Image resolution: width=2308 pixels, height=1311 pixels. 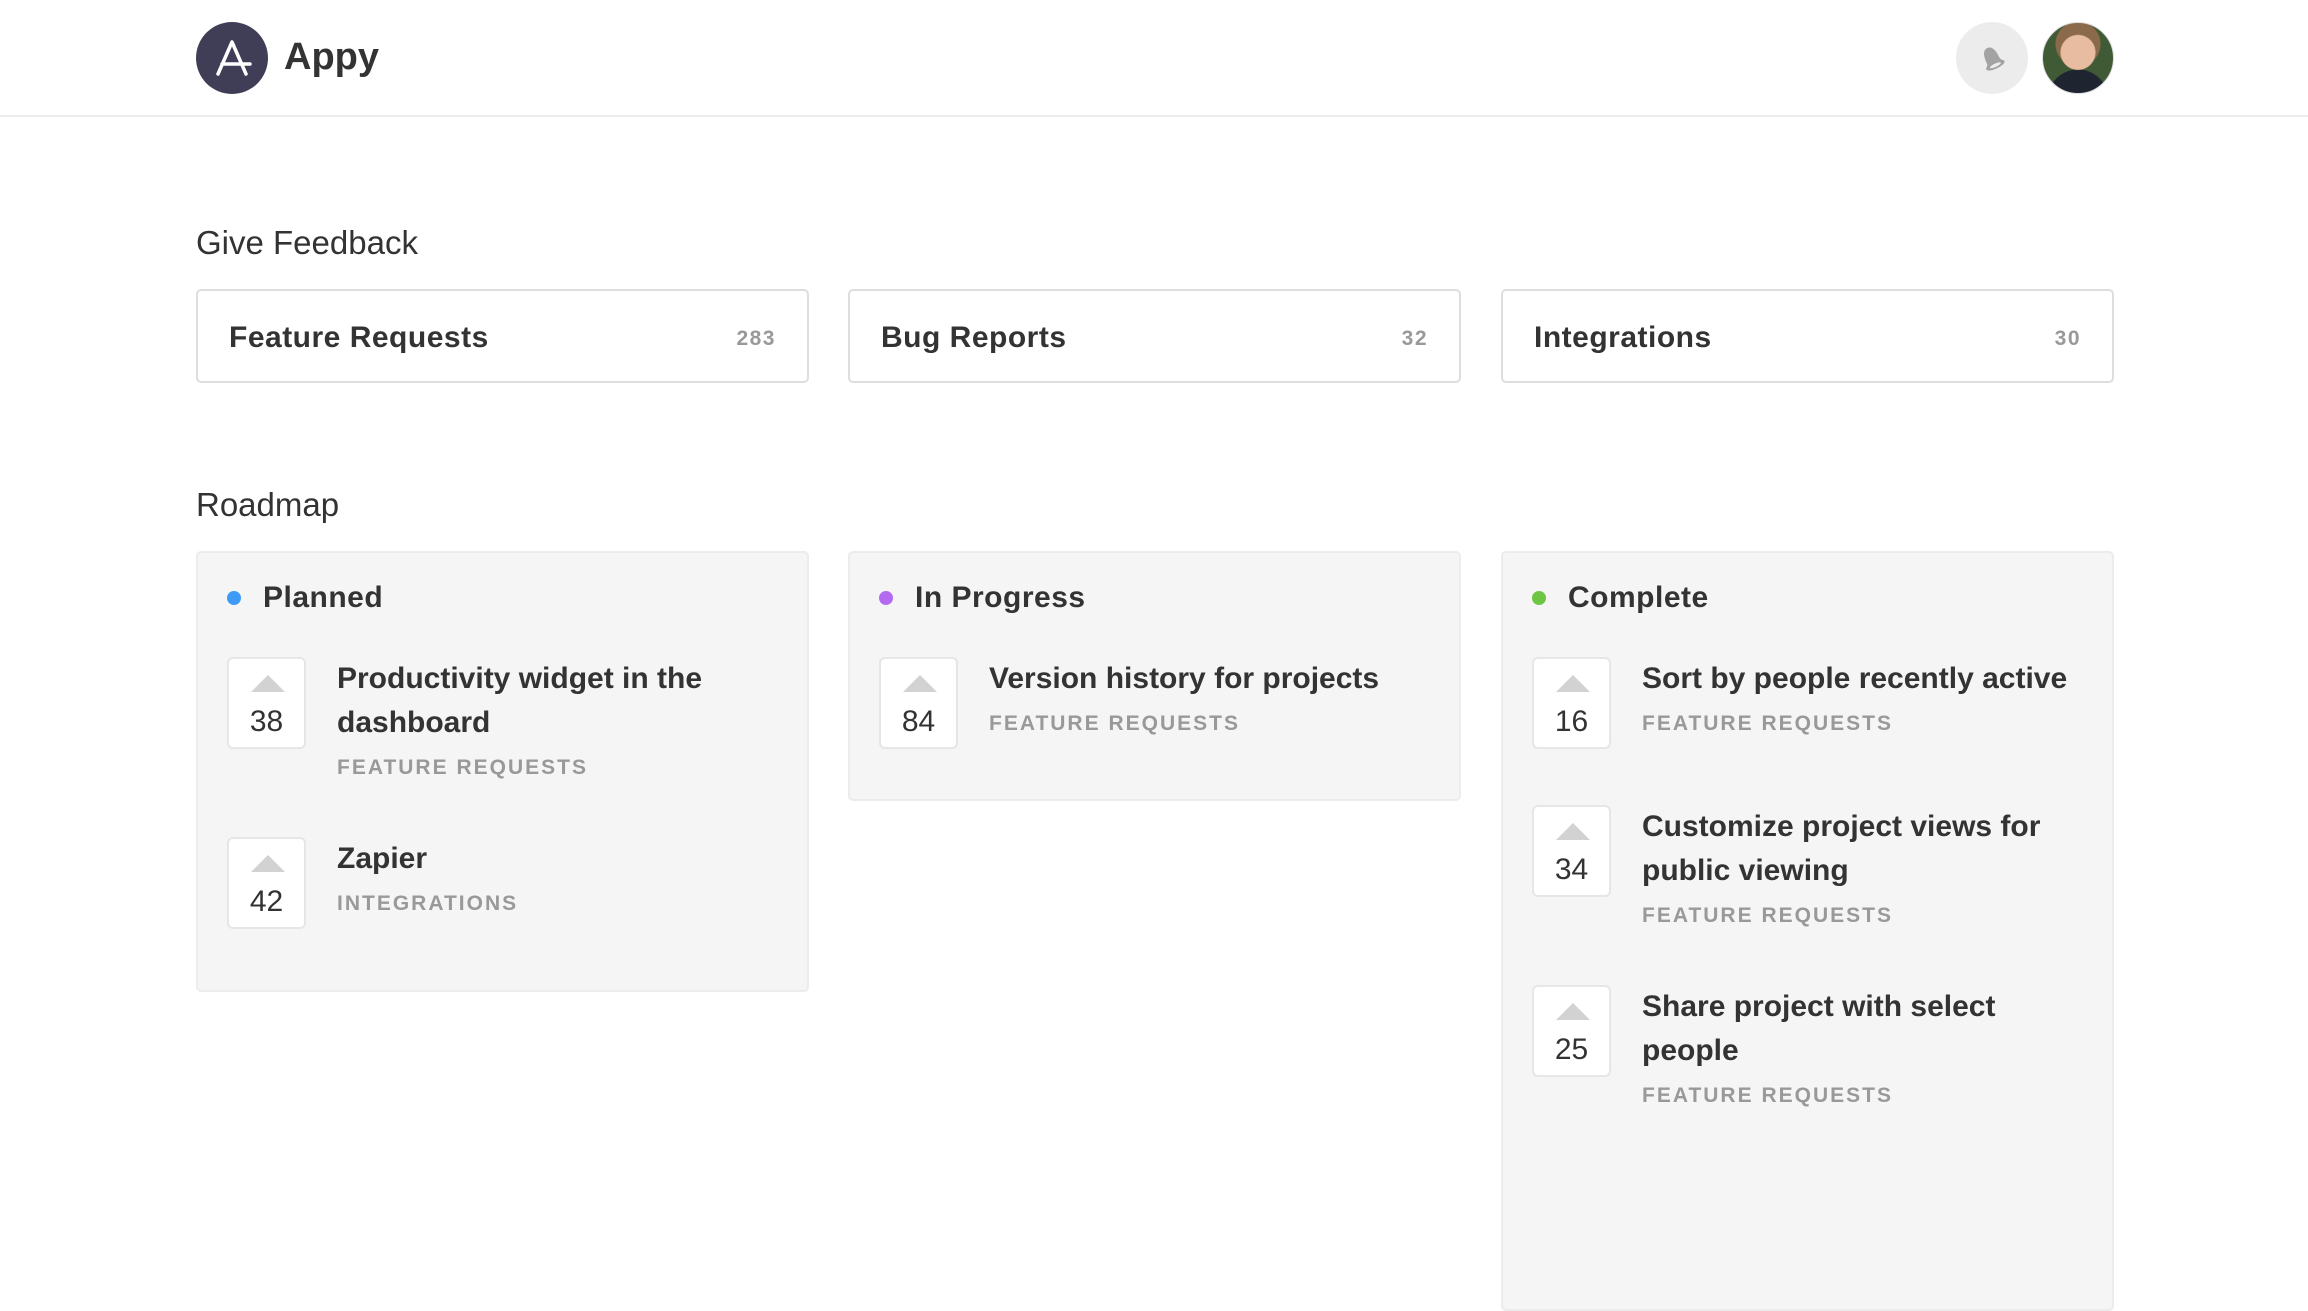 What do you see at coordinates (266, 703) in the screenshot?
I see `upvote-button: 38` at bounding box center [266, 703].